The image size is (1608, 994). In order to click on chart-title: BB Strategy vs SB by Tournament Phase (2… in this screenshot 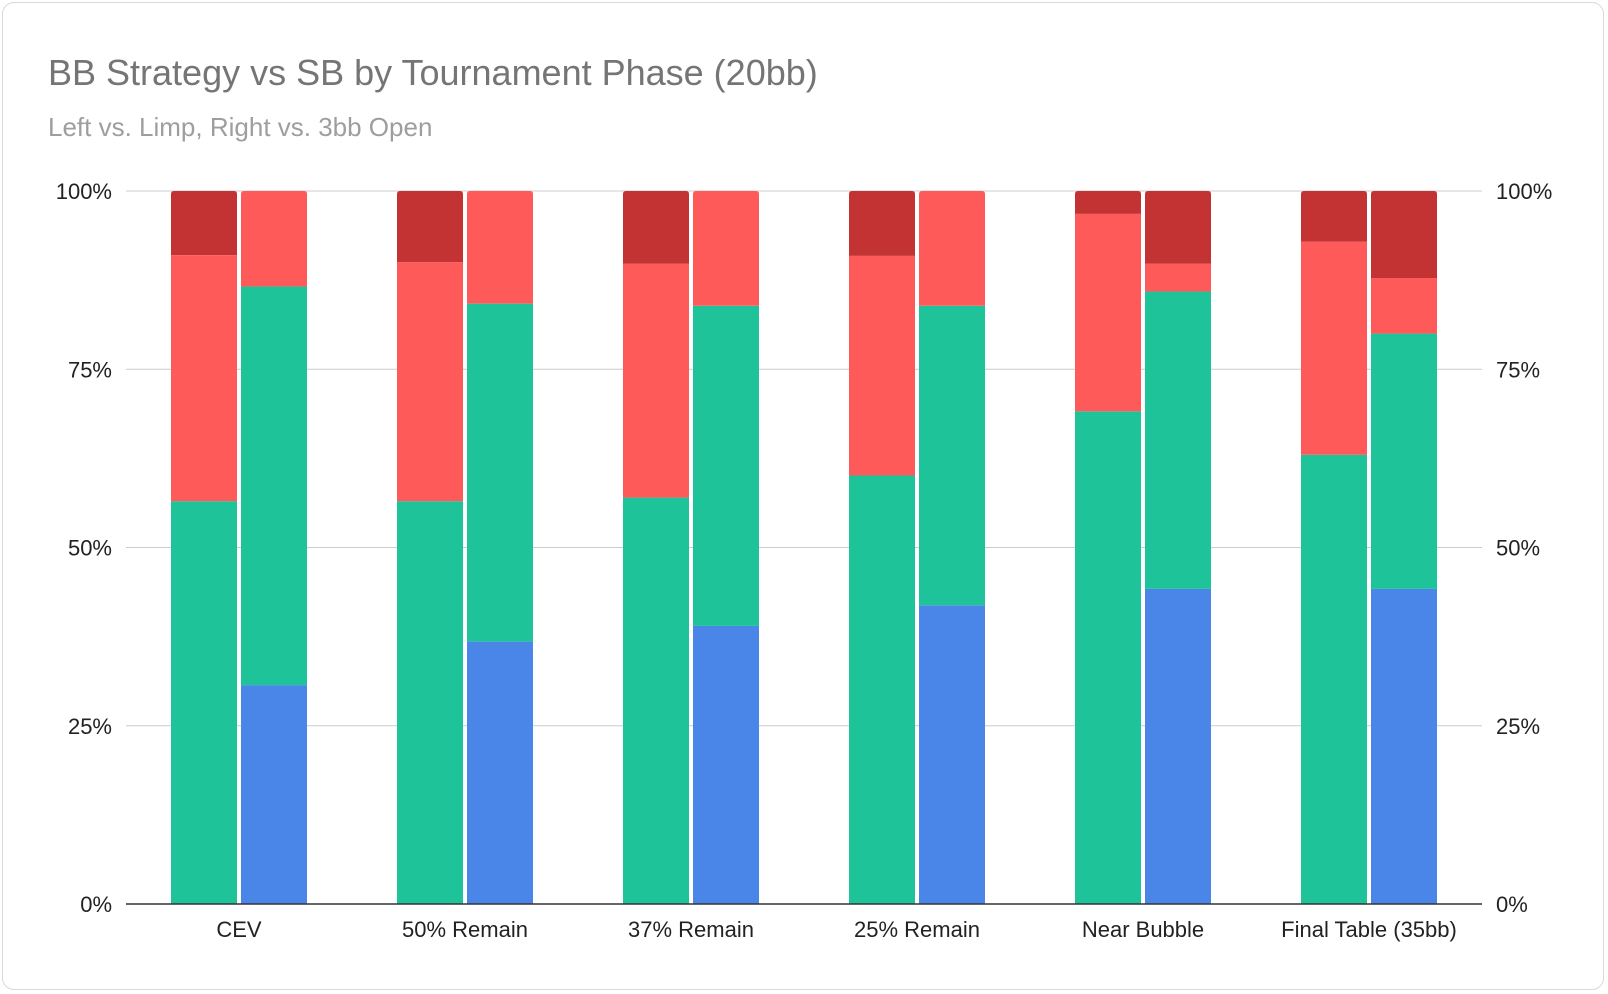, I will do `click(433, 72)`.